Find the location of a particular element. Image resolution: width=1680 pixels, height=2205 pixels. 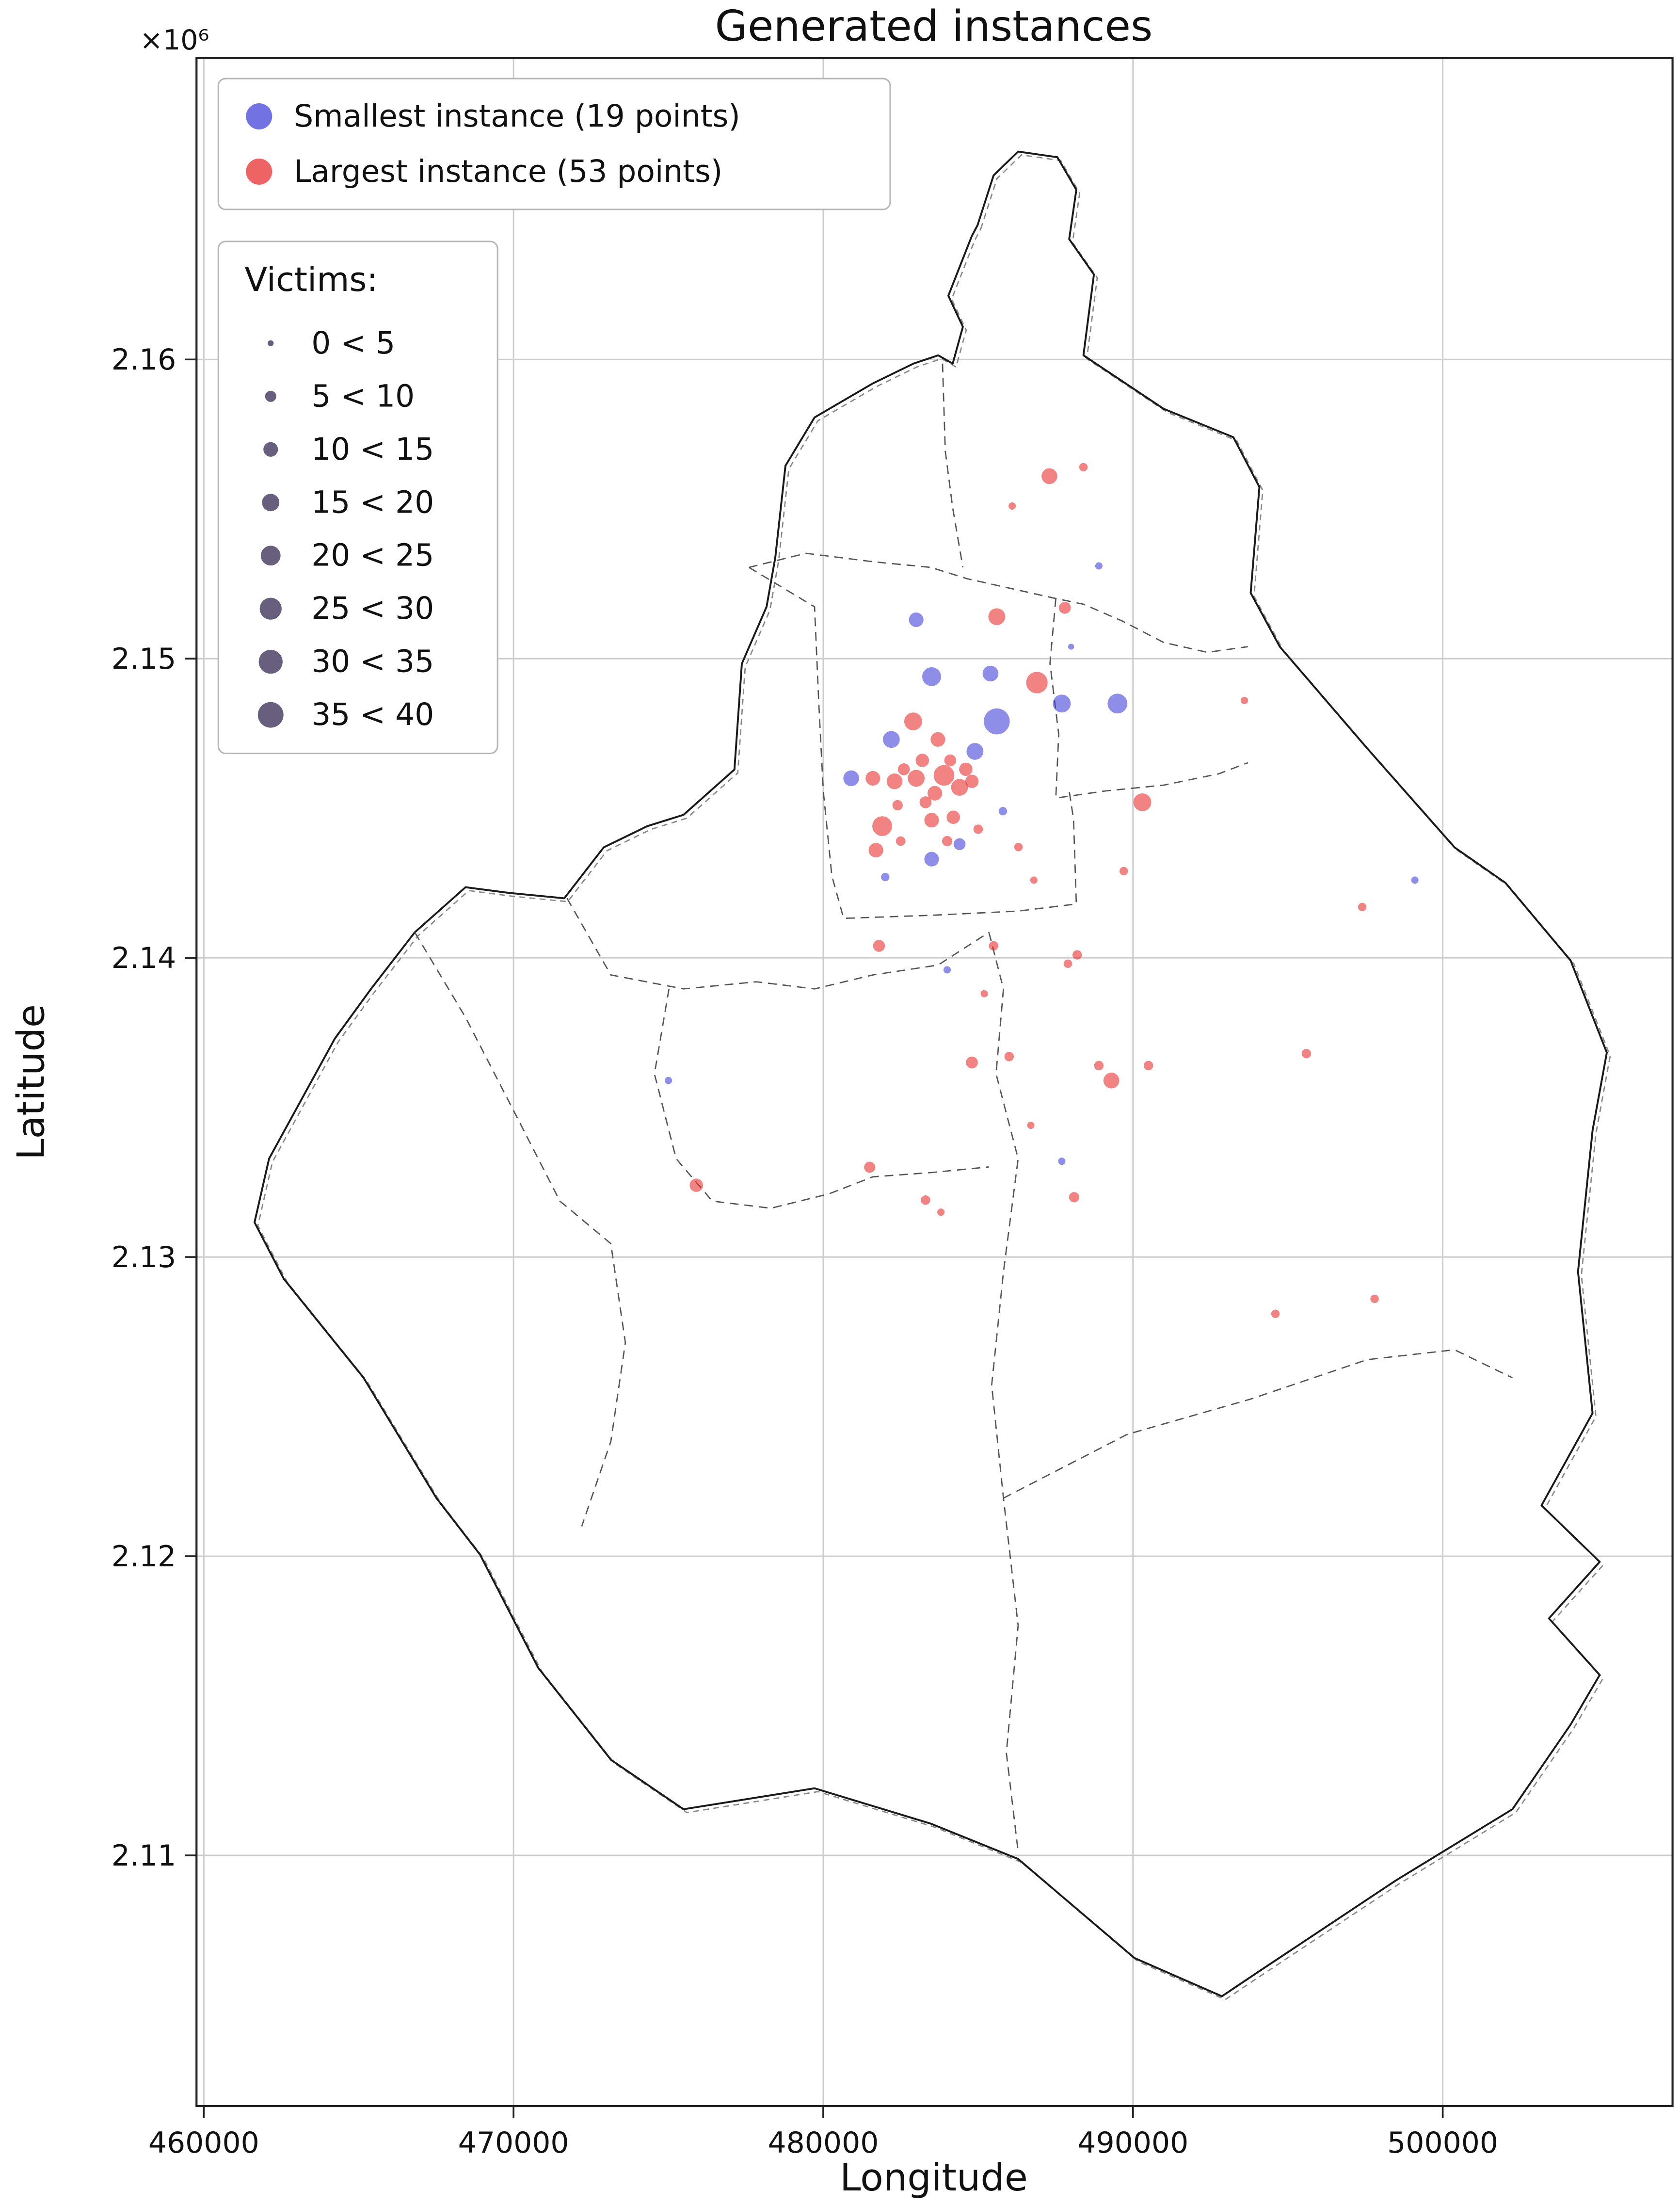

y-axis-label: Latitude is located at coordinates (31, 1082).